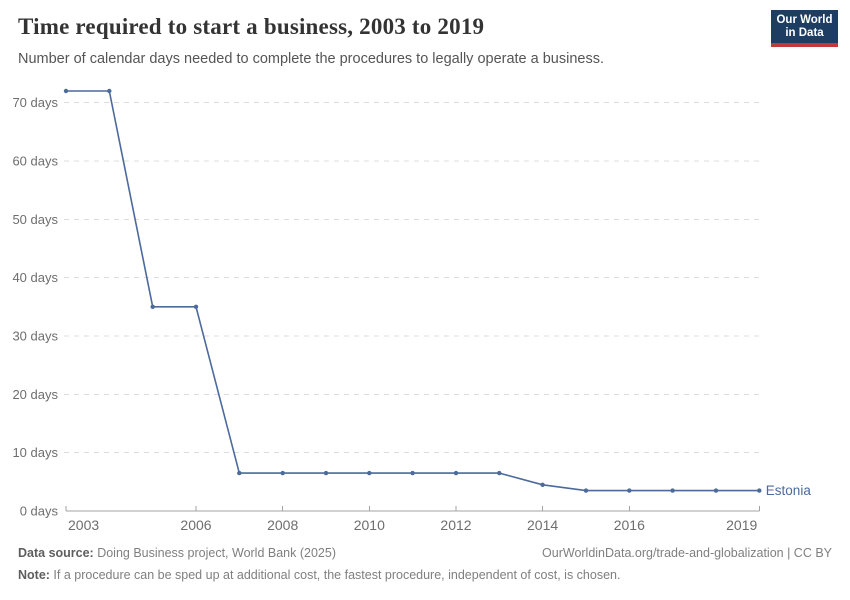 The height and width of the screenshot is (600, 850). What do you see at coordinates (789, 490) in the screenshot?
I see `series-end-label: Estonia` at bounding box center [789, 490].